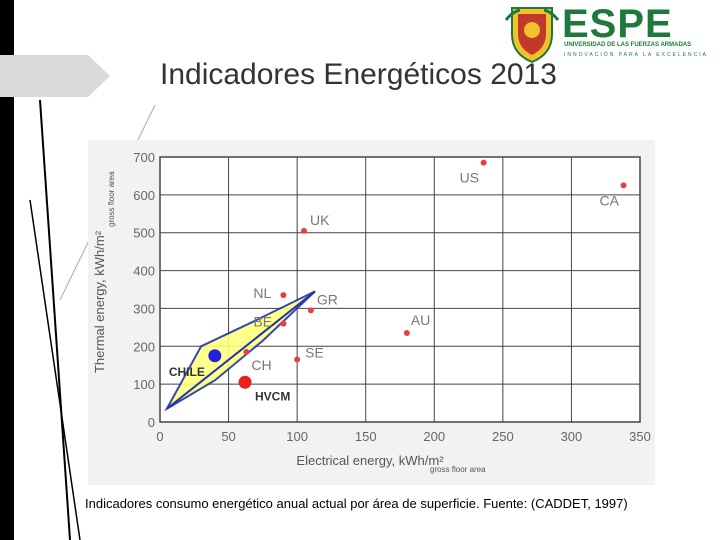 The width and height of the screenshot is (720, 540). Describe the element at coordinates (187, 372) in the screenshot. I see `point-label: CHILE` at that location.